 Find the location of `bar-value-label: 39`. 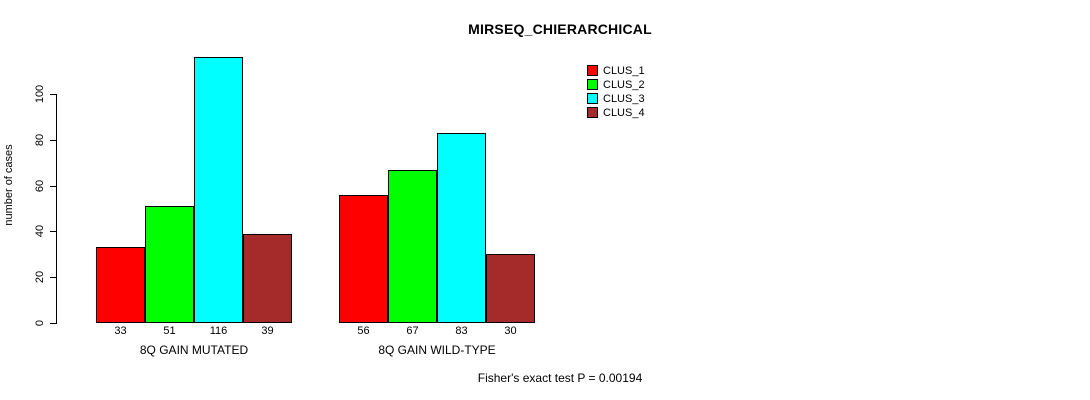

bar-value-label: 39 is located at coordinates (267, 331).